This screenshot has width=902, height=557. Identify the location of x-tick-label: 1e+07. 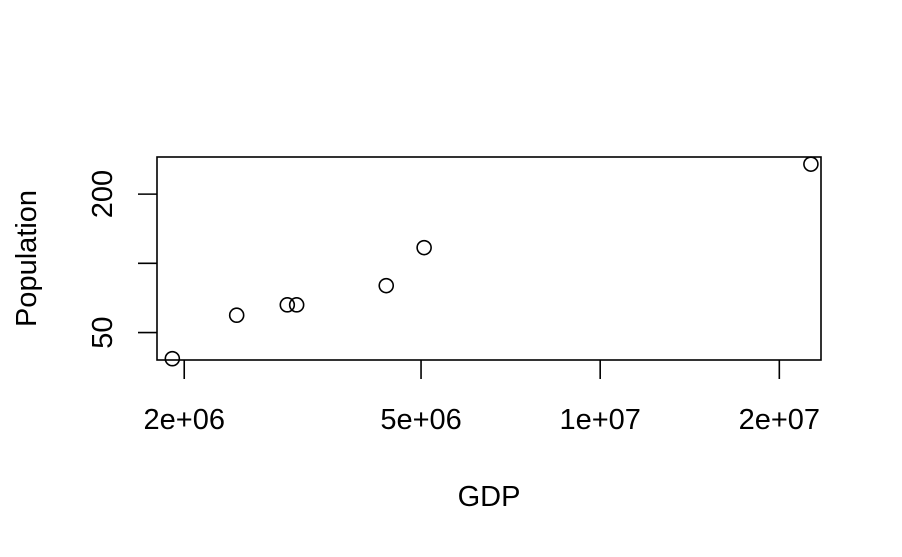
(599, 420).